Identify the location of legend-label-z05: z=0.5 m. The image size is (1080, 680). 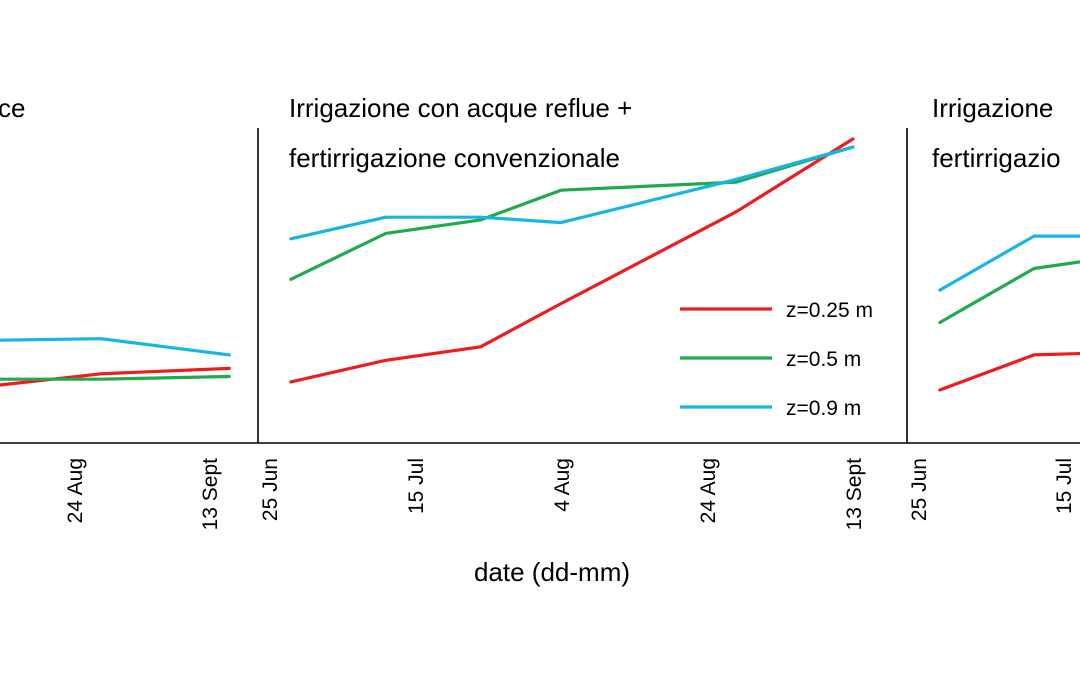
(823, 359).